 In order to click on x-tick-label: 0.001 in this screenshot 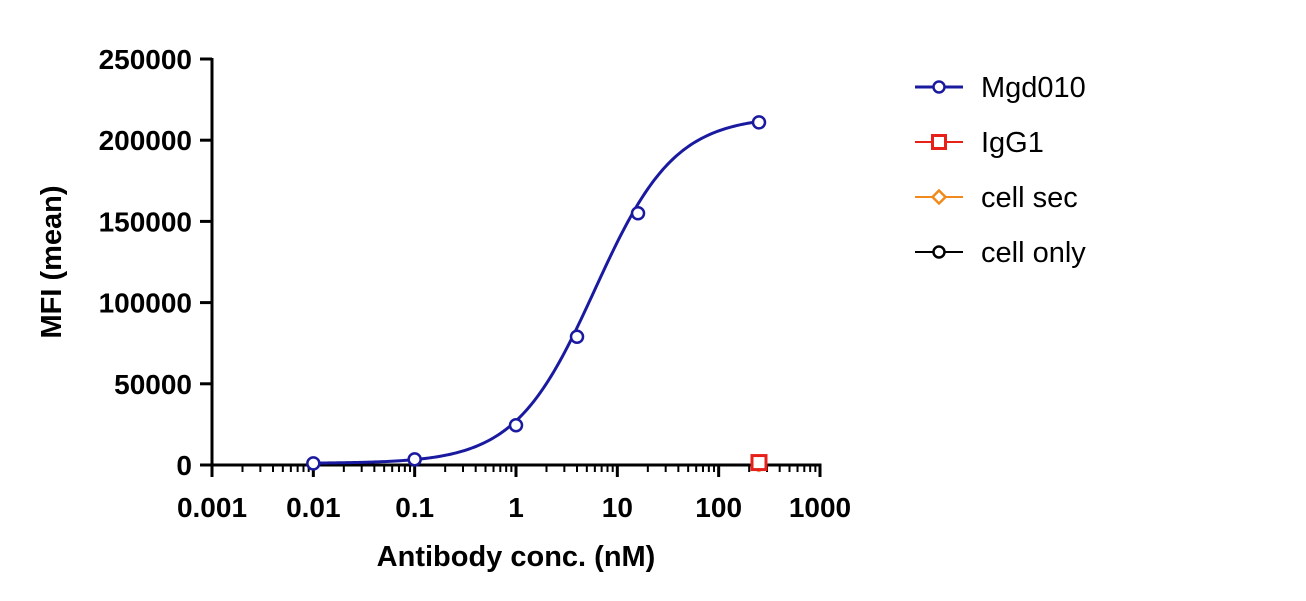, I will do `click(212, 507)`.